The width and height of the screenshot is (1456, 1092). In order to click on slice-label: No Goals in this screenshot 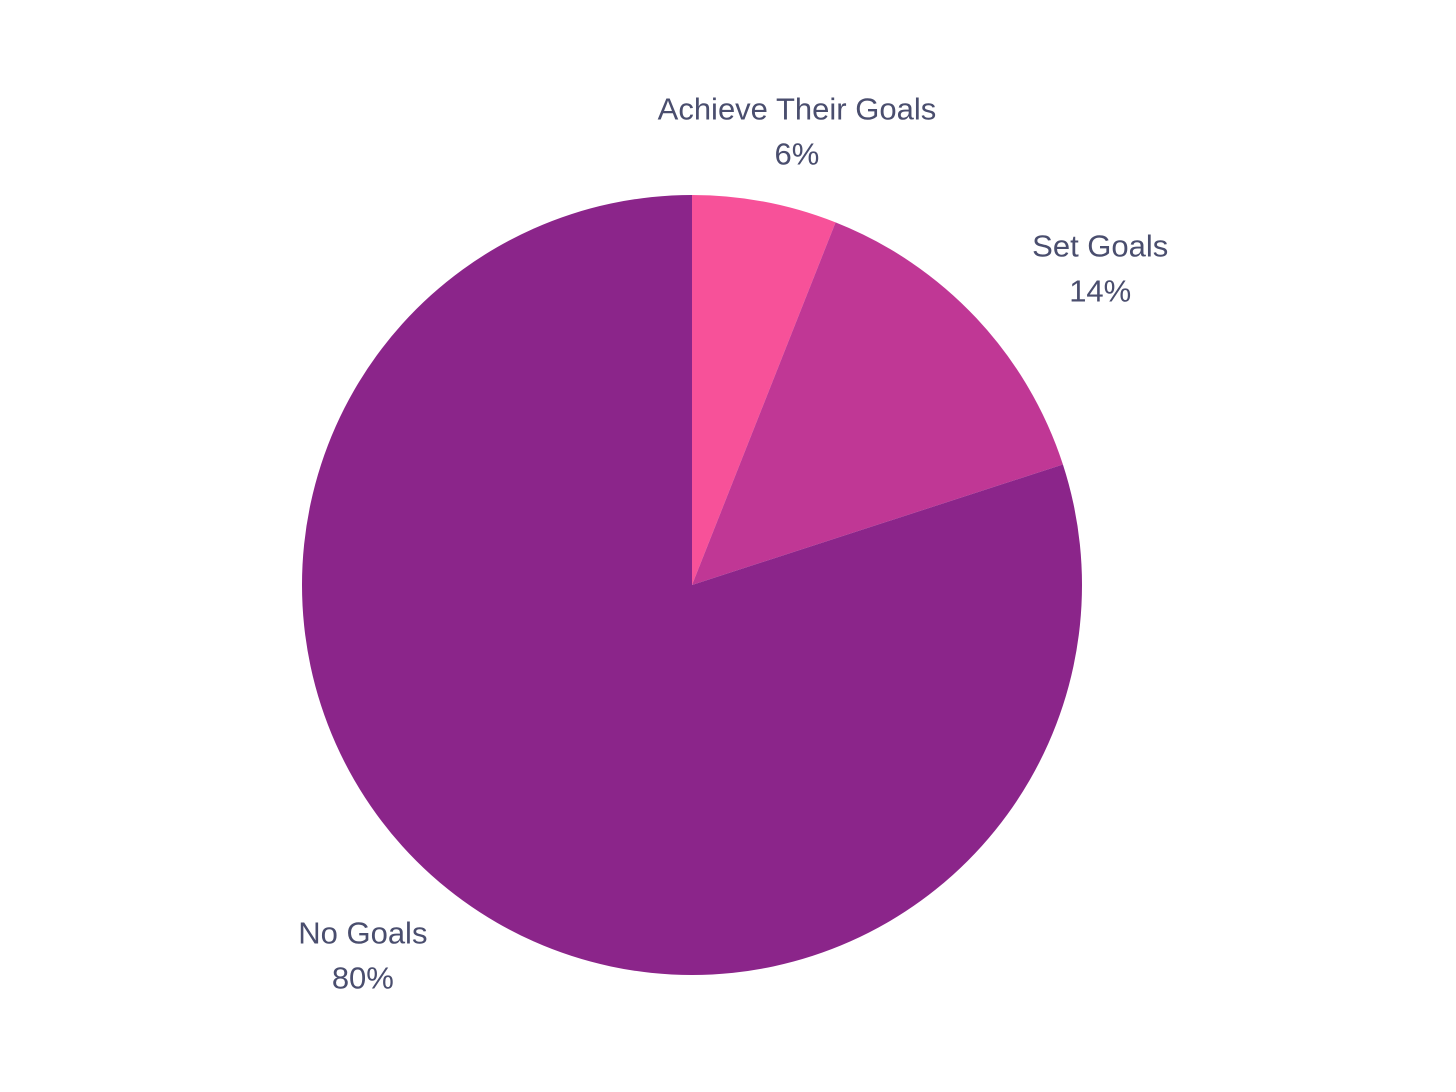, I will do `click(362, 932)`.